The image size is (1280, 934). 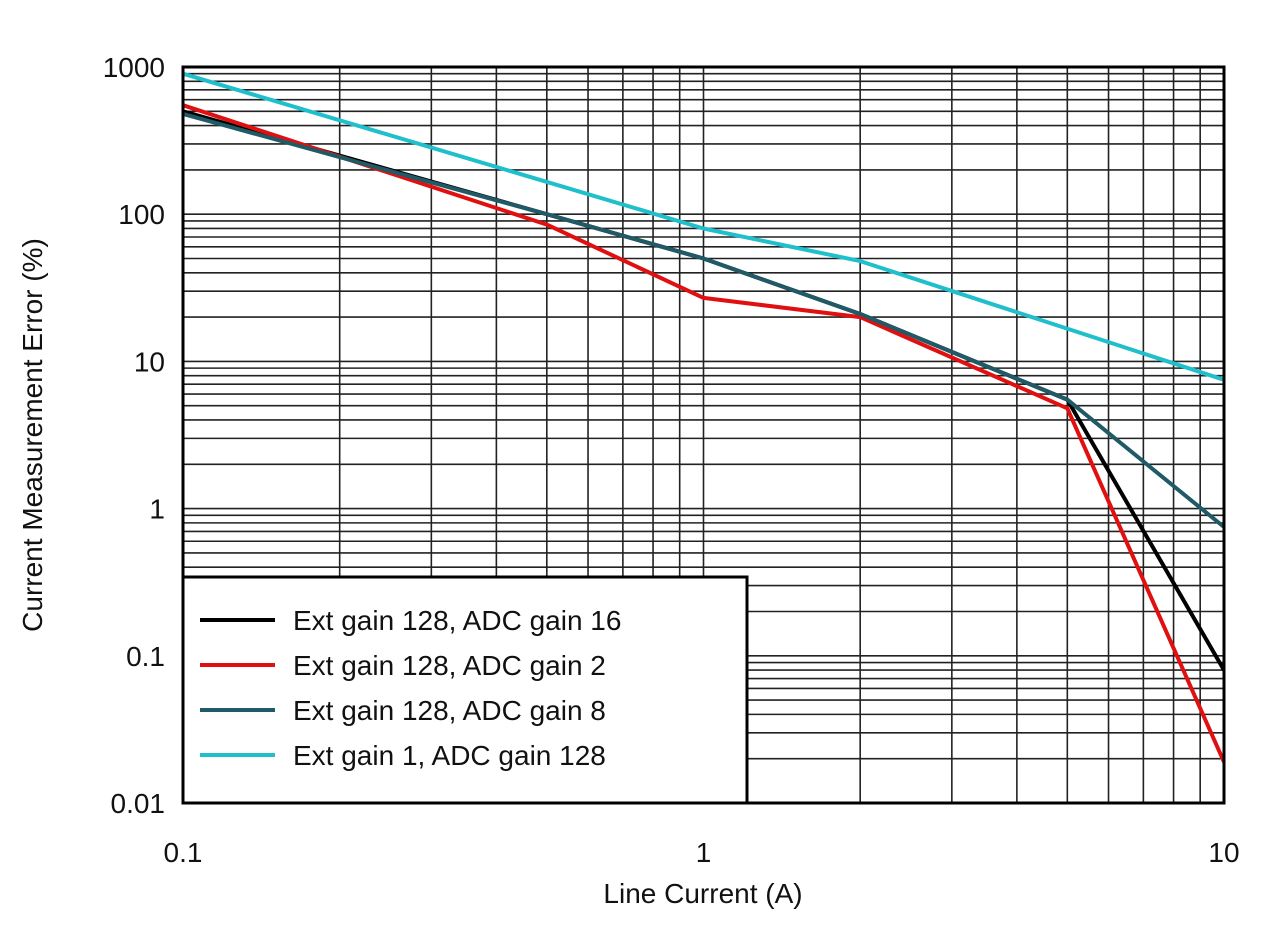 What do you see at coordinates (1223, 852) in the screenshot?
I see `x-tick-label: 10` at bounding box center [1223, 852].